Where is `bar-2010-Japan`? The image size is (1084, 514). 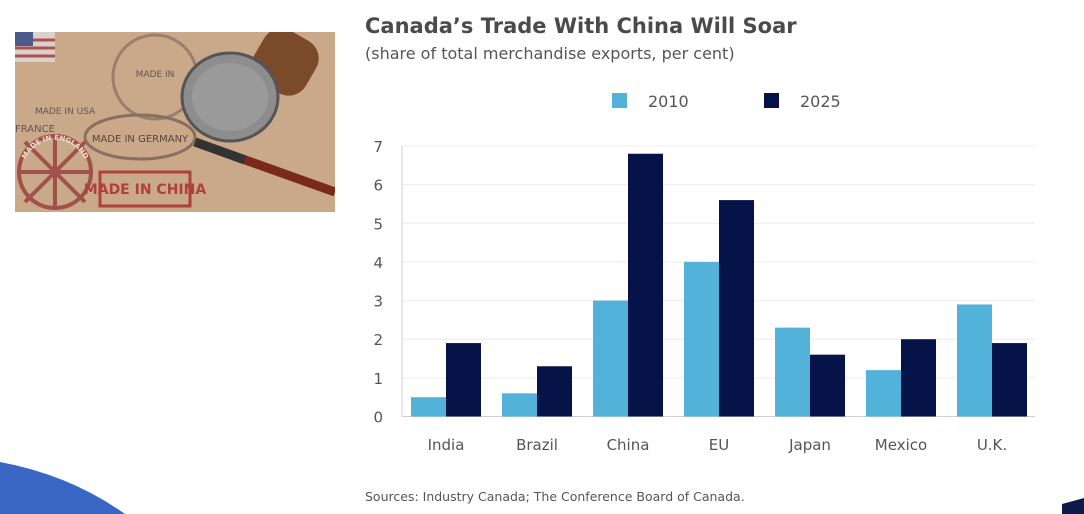
bar-2010-Japan is located at coordinates (792, 372).